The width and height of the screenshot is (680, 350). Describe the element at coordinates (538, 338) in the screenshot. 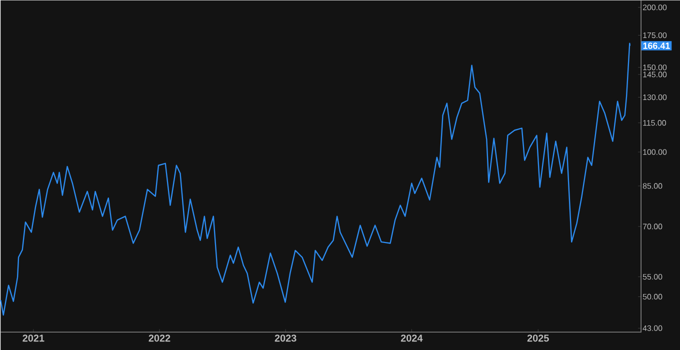

I see `x-tick-label: 2025` at that location.